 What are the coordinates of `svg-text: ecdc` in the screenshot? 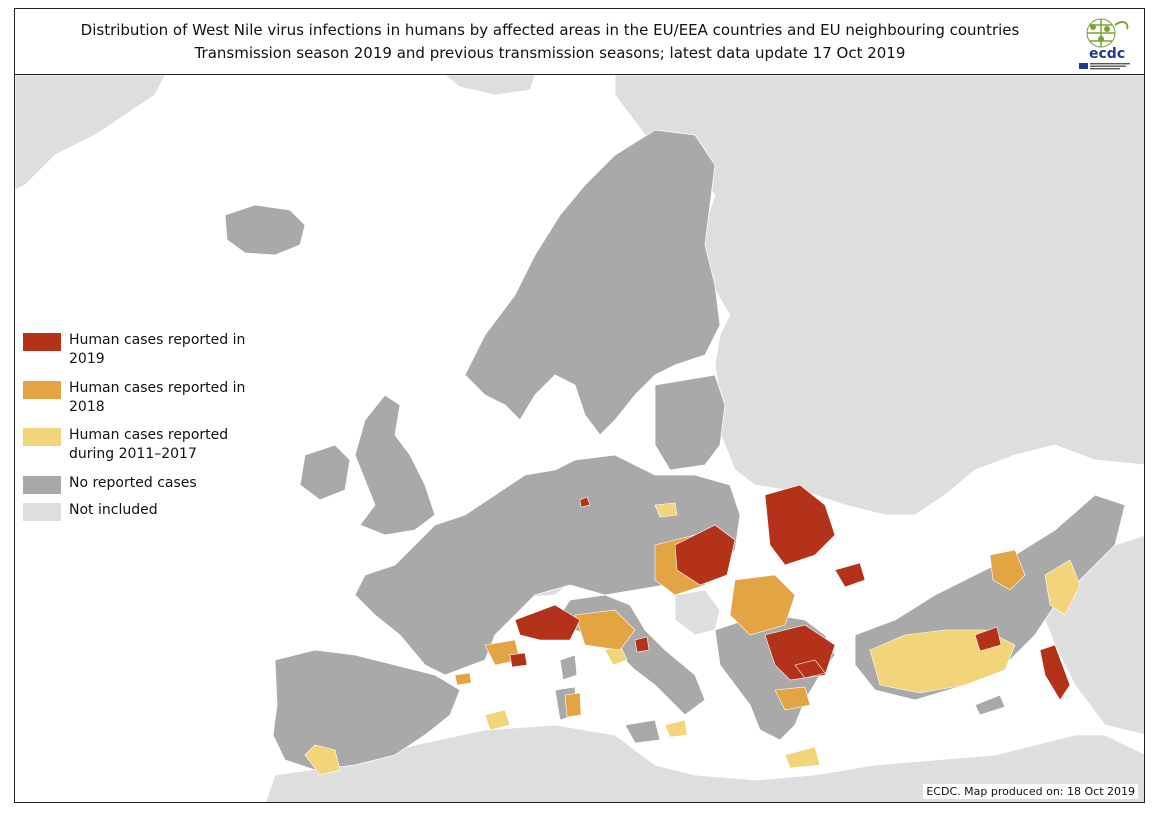 It's located at (1107, 54).